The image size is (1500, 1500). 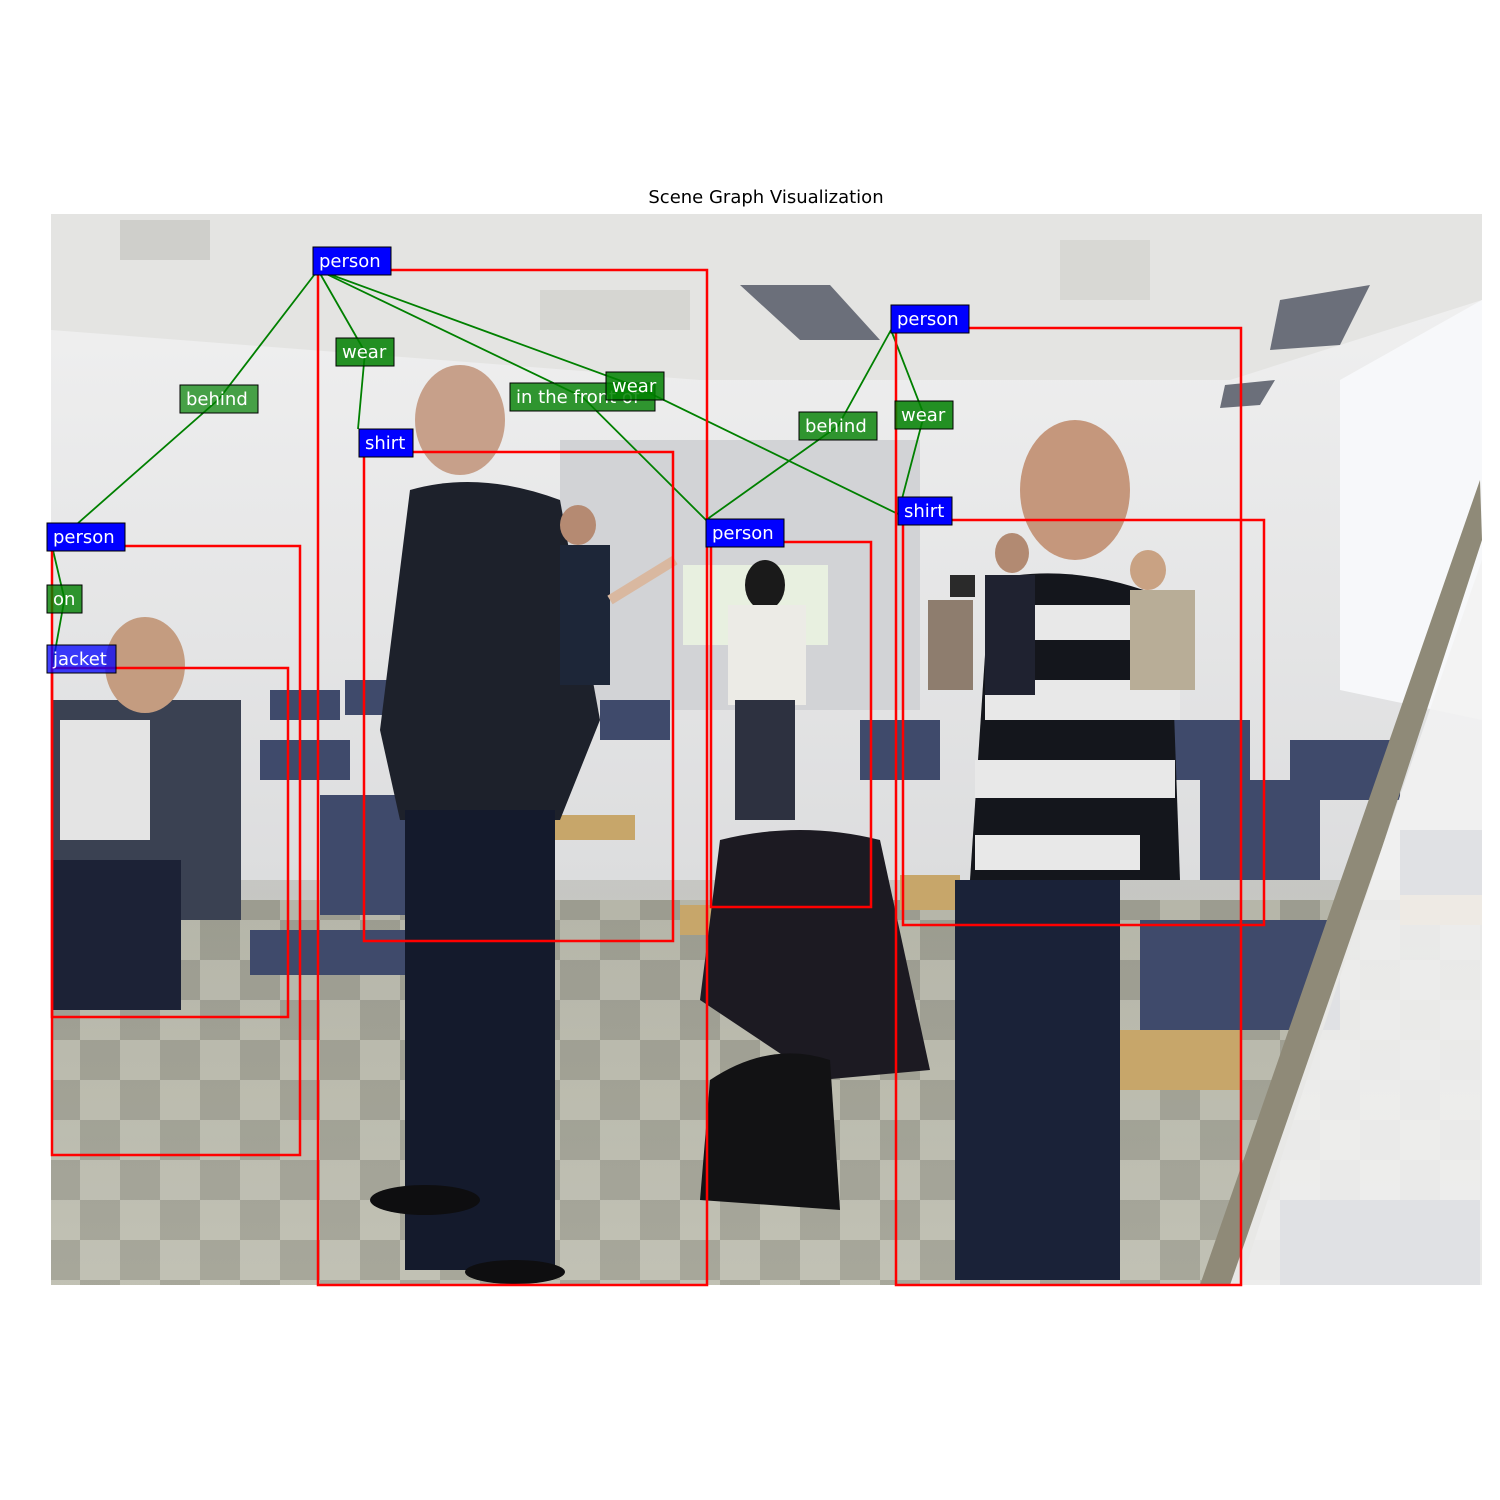 I want to click on object-label-person2: person, so click(x=930, y=319).